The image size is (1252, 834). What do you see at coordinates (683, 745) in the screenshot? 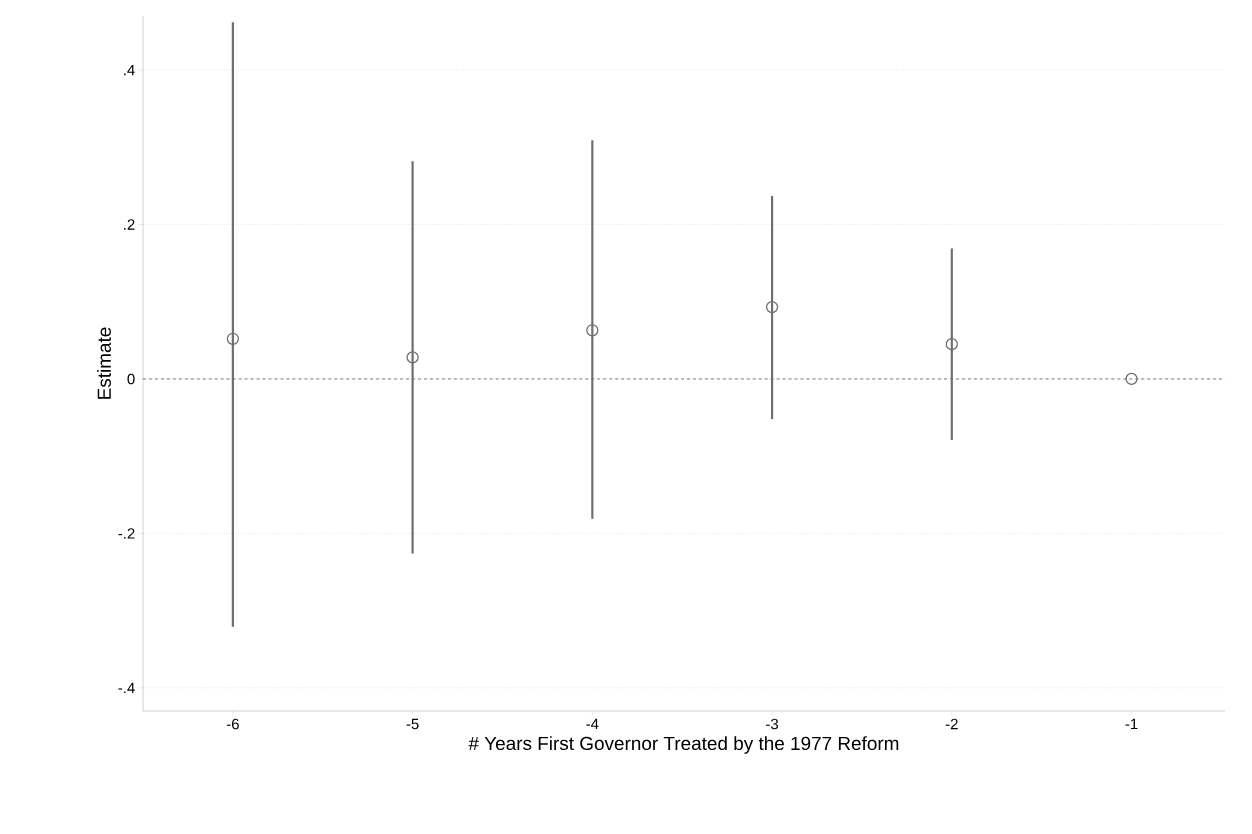
I see `x-axis-title: # Years First Governor Treated by the 1977 Reform` at bounding box center [683, 745].